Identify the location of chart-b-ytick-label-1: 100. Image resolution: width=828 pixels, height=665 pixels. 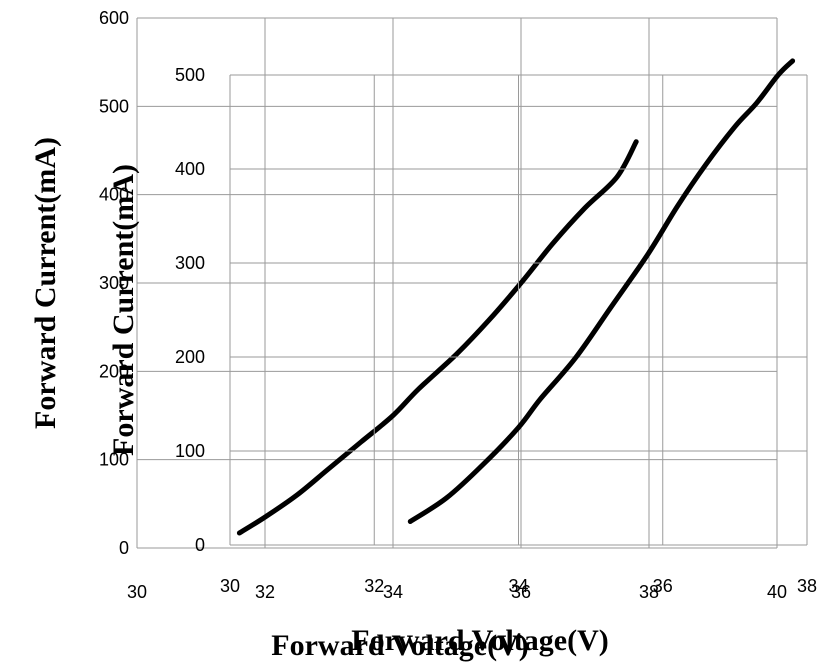
(190, 451).